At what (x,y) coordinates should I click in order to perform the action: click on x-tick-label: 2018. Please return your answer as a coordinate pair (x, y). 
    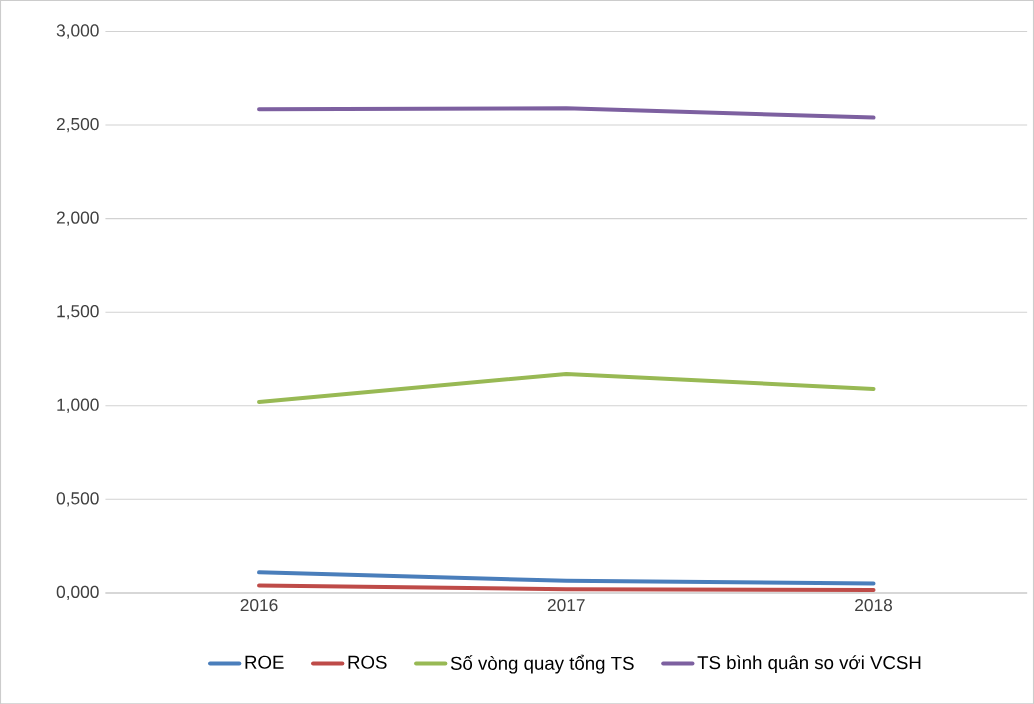
    Looking at the image, I should click on (874, 605).